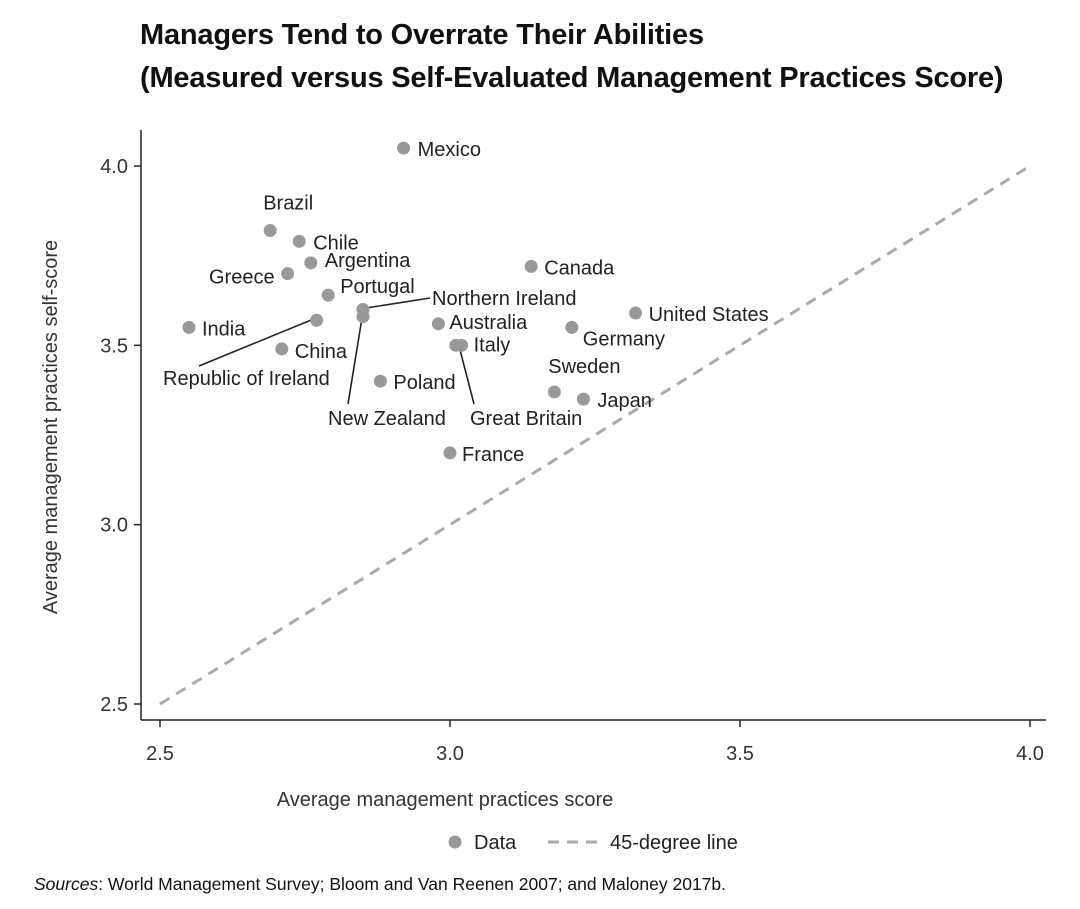  Describe the element at coordinates (321, 352) in the screenshot. I see `point-label-china: China` at that location.